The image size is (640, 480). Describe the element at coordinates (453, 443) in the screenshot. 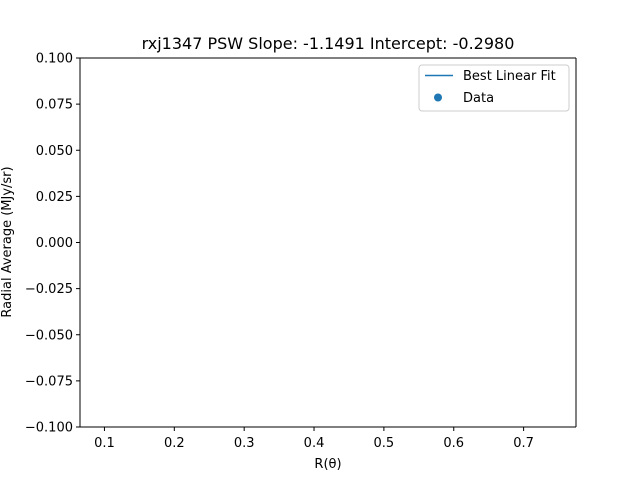

I see `x-tick-label: 0.6` at that location.